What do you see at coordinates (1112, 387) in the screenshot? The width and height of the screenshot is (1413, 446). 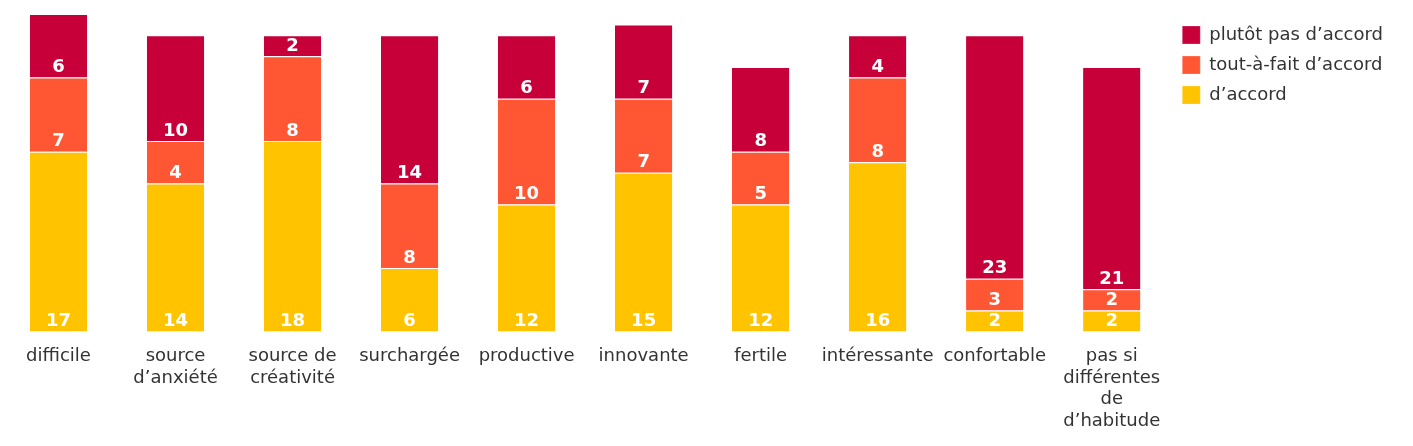 I see `x-tick-label: pas si différentes de d’habitude` at bounding box center [1112, 387].